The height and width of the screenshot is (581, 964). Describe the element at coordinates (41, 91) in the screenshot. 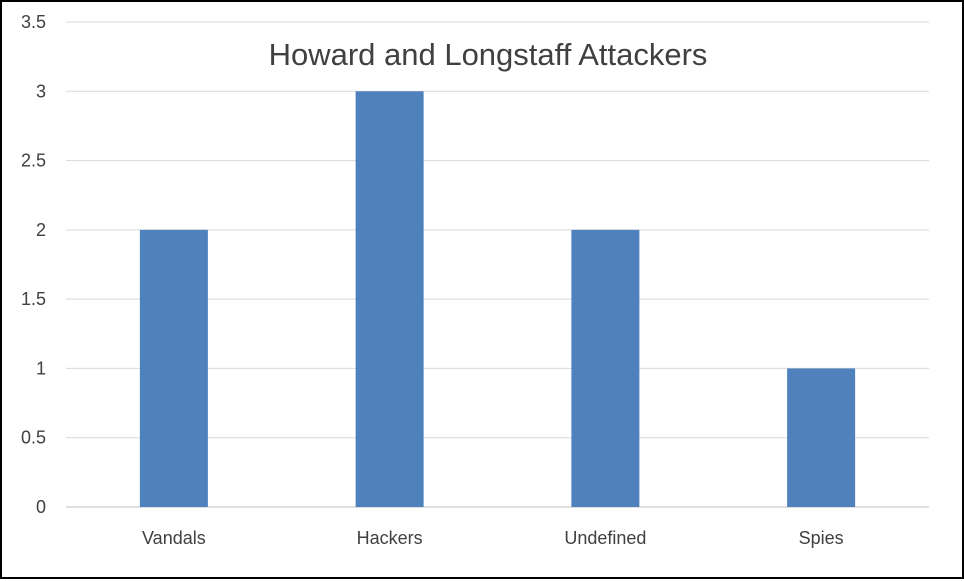

I see `y-tick-label: 3` at that location.